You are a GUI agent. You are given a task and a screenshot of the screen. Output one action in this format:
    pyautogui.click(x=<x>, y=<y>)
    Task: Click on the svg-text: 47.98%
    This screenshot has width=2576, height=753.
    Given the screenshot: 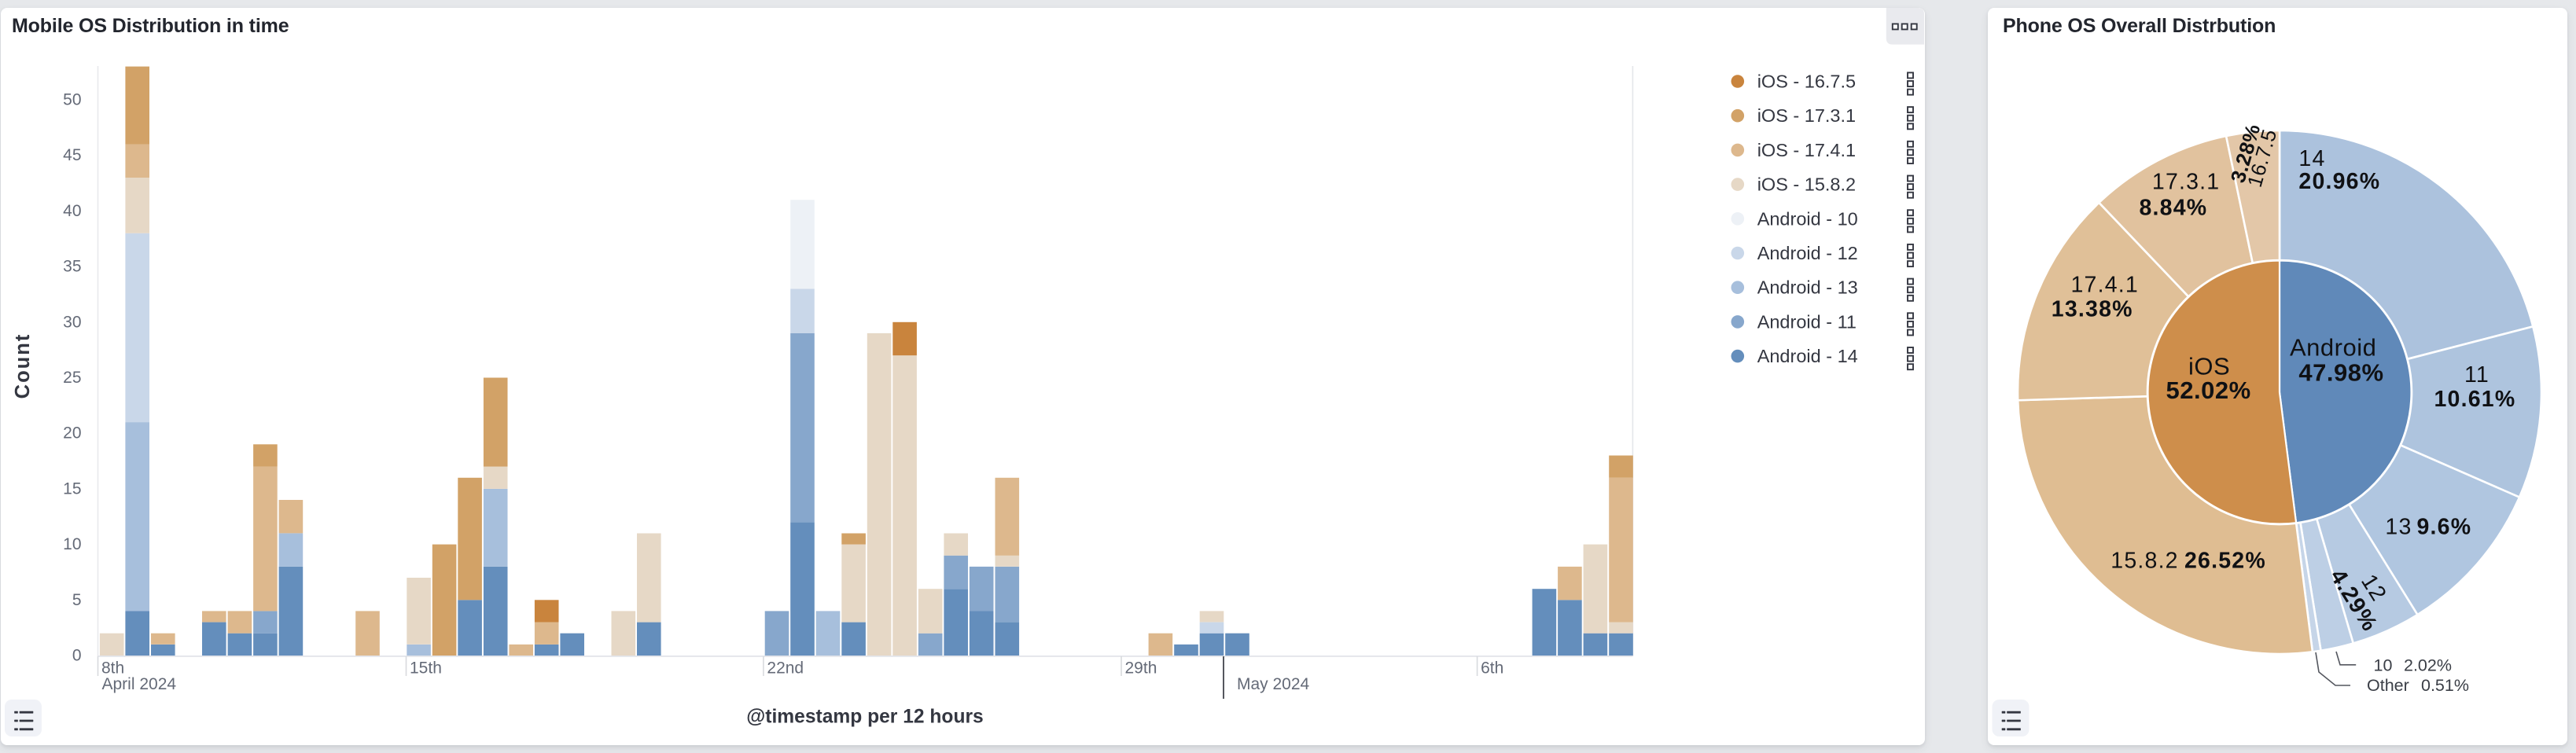 What is the action you would take?
    pyautogui.click(x=2340, y=372)
    